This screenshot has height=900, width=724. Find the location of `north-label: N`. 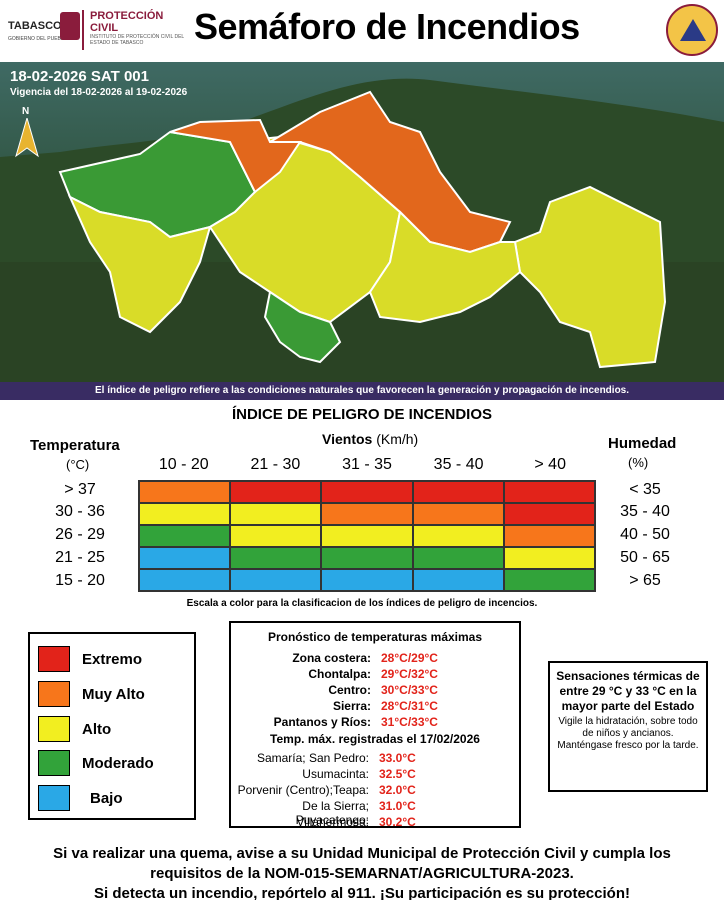

north-label: N is located at coordinates (26, 111).